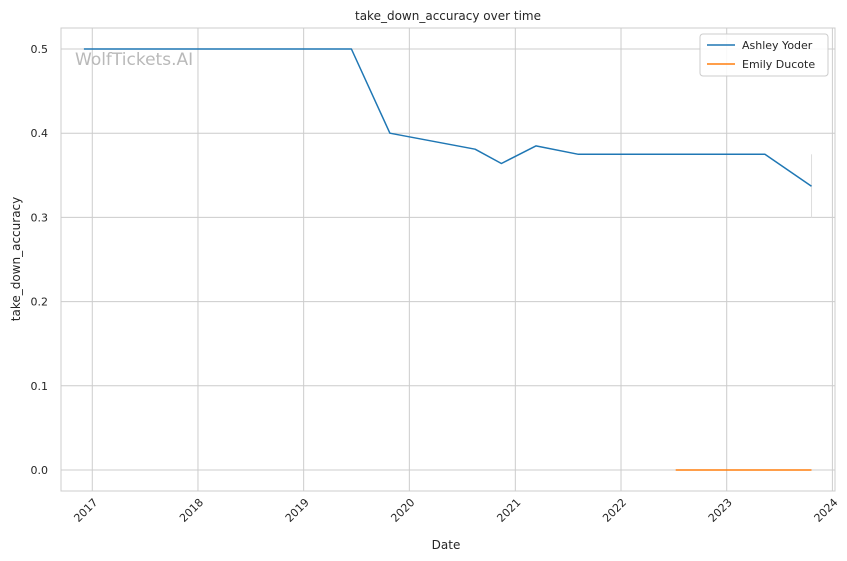  What do you see at coordinates (40, 49) in the screenshot?
I see `y-tick-label: 0.5` at bounding box center [40, 49].